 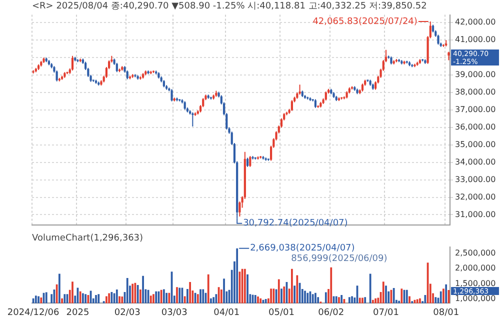 I want to click on annotation: 856,999(2025/06/09), so click(x=339, y=259).